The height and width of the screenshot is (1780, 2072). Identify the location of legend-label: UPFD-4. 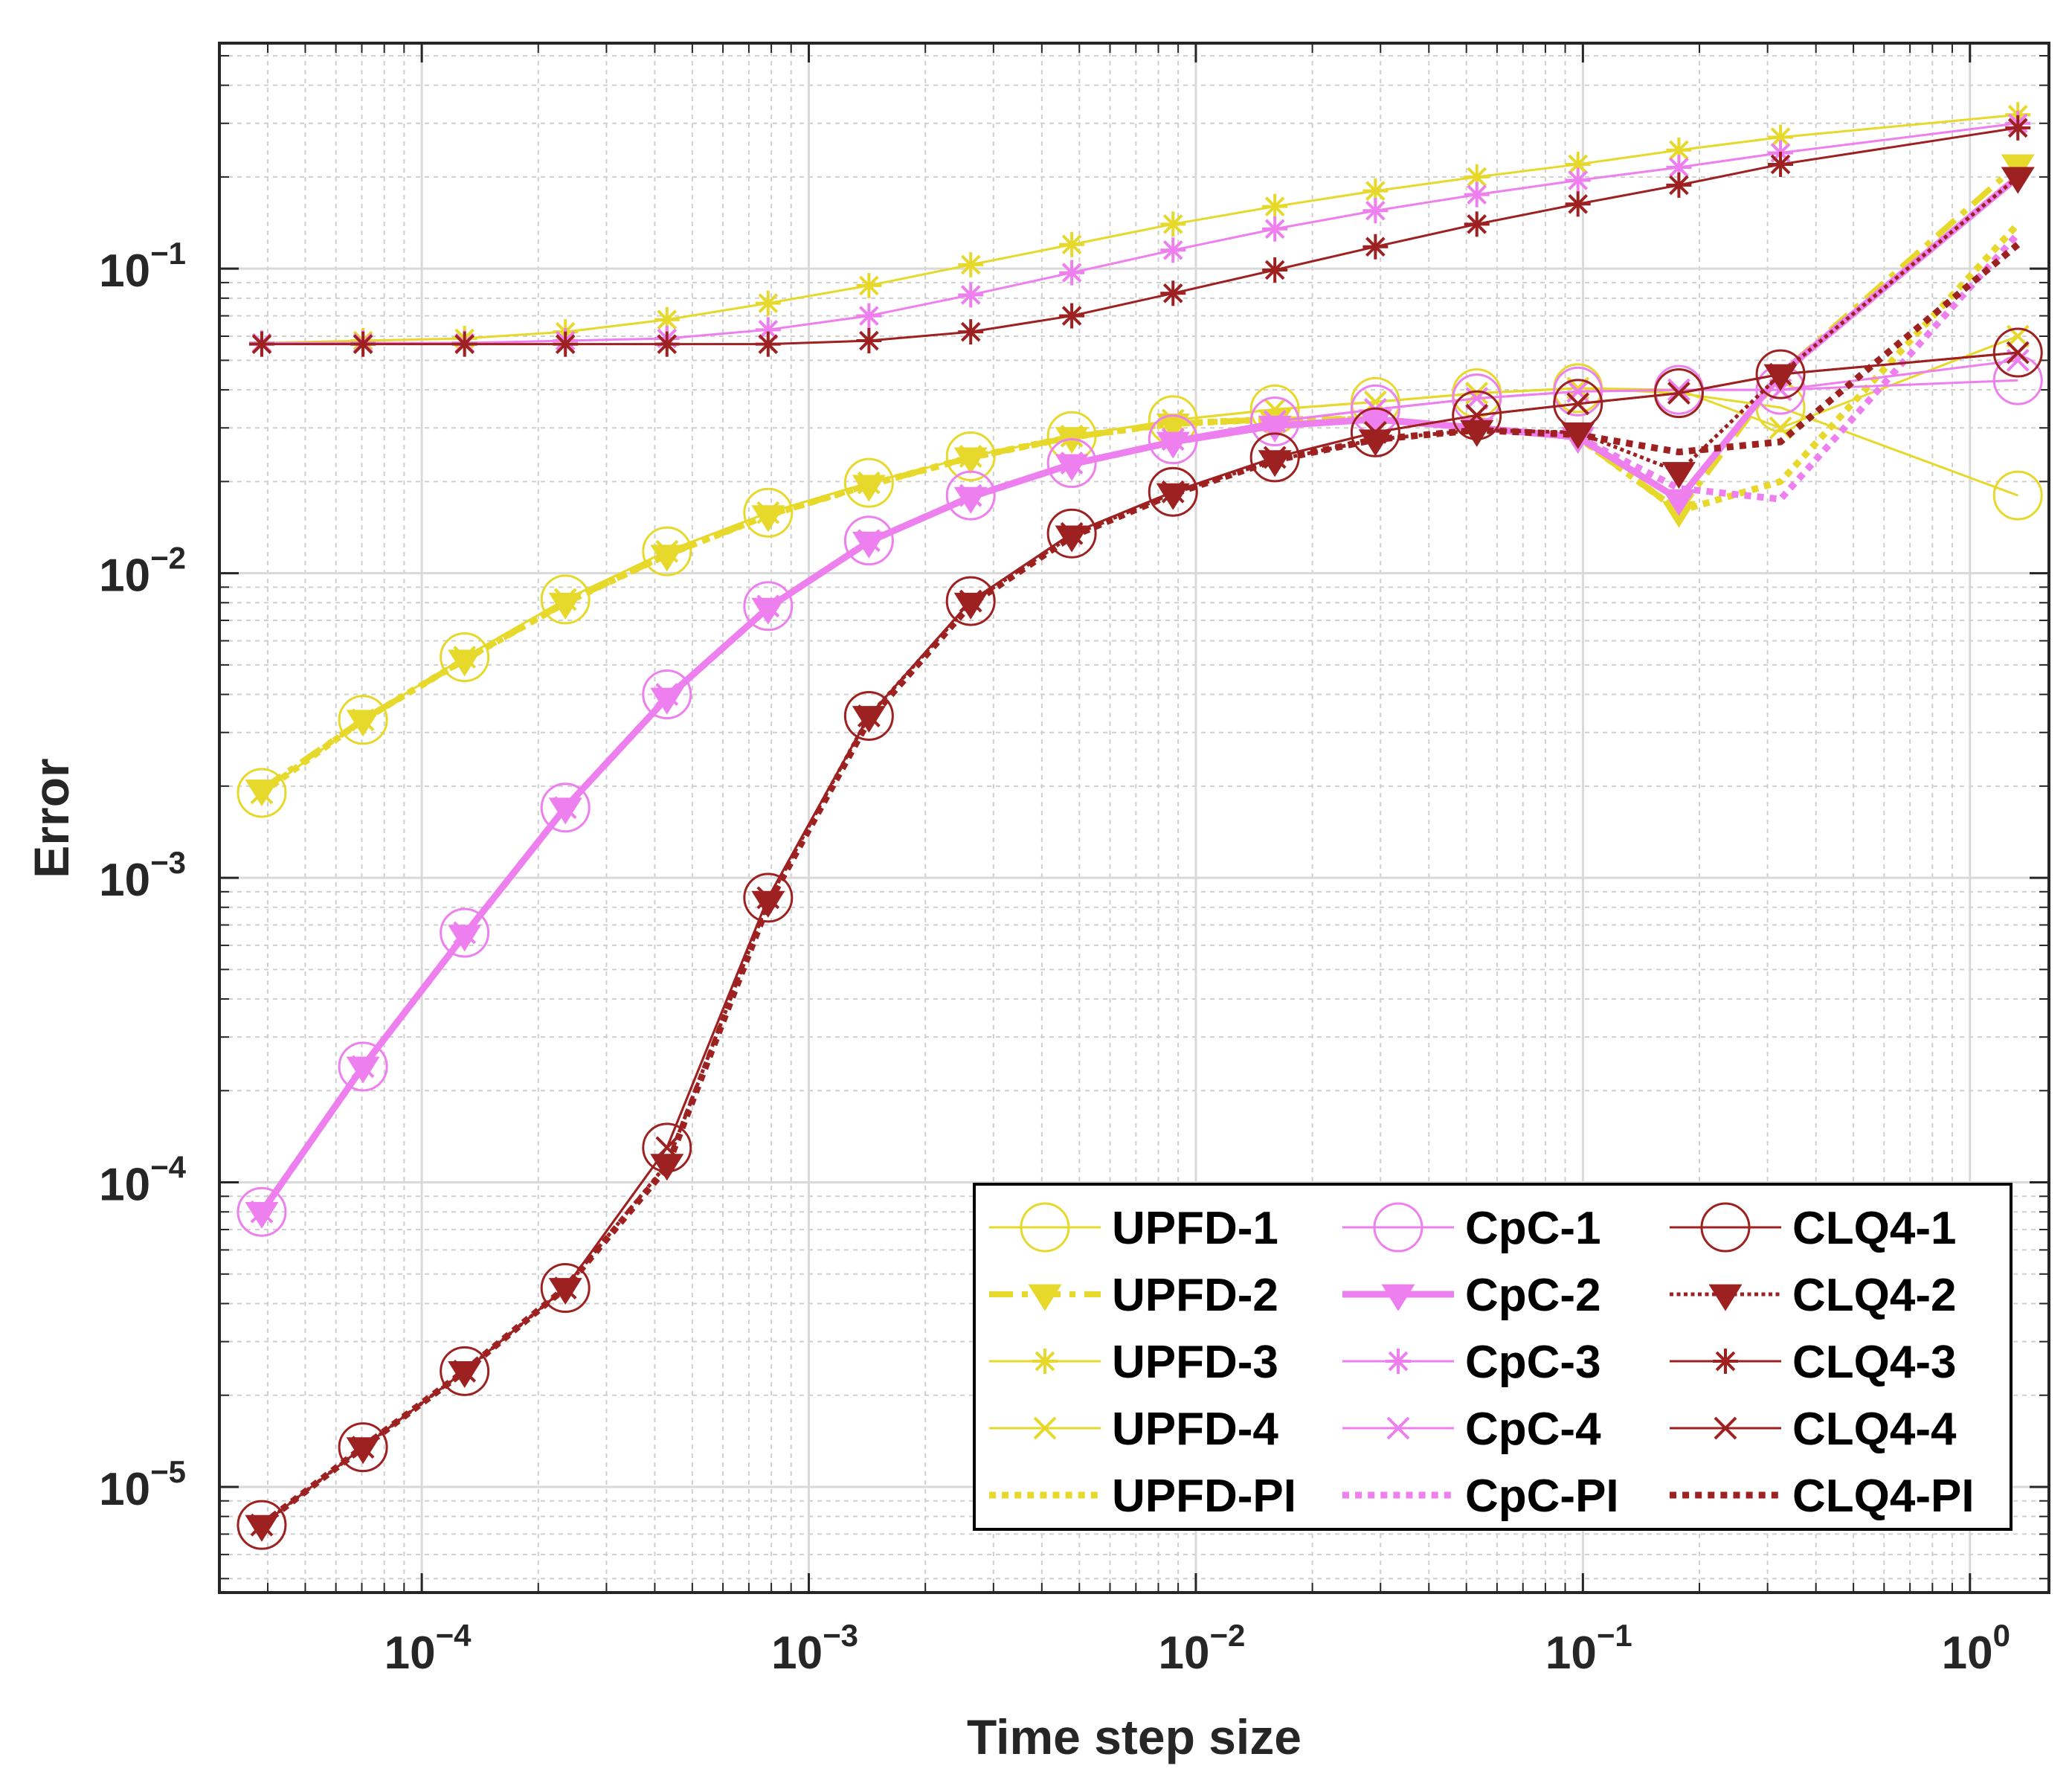
(1195, 1429).